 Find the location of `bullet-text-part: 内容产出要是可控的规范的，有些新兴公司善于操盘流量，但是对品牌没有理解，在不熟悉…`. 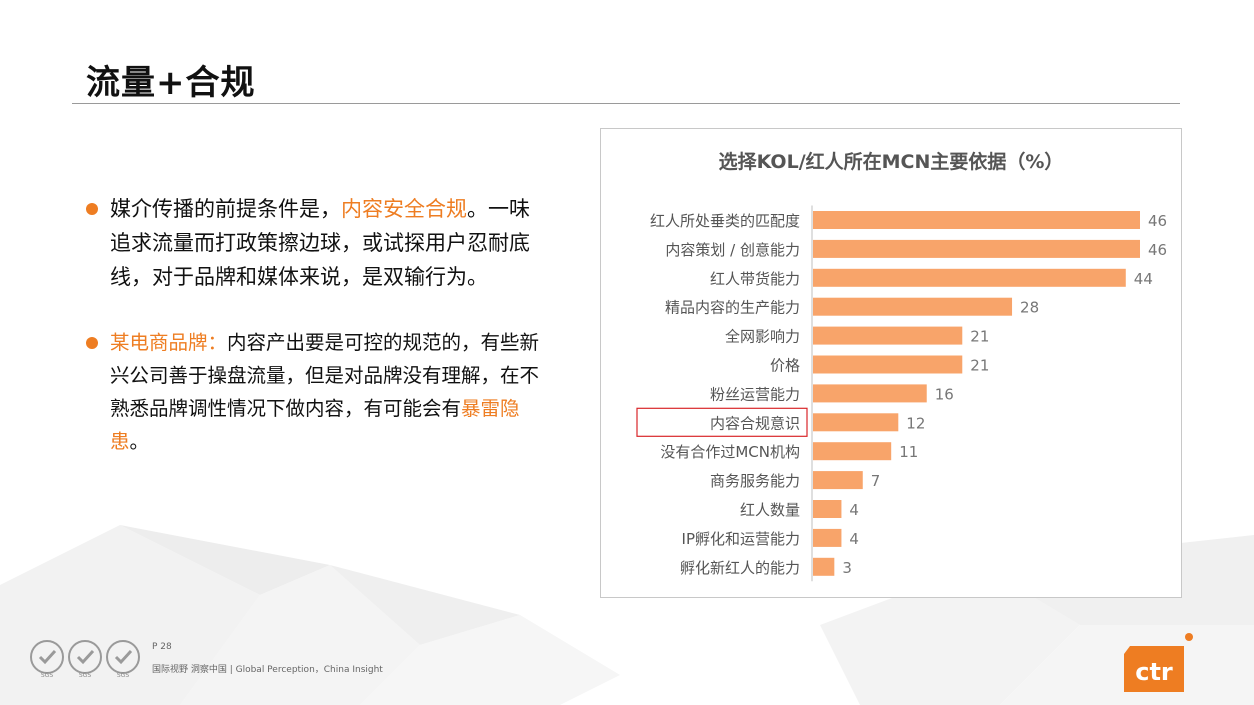

bullet-text-part: 内容产出要是可控的规范的，有些新兴公司善于操盘流量，但是对品牌没有理解，在不熟悉… is located at coordinates (325, 375).